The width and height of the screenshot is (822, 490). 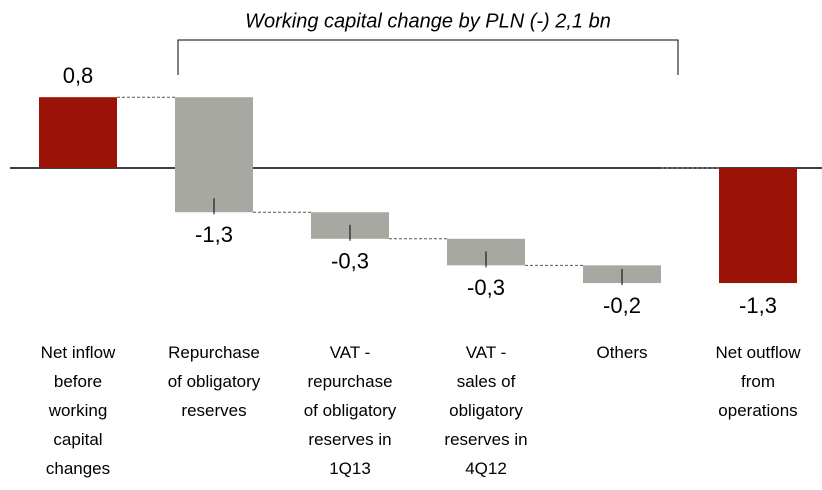 What do you see at coordinates (428, 21) in the screenshot?
I see `annotation: Working capital change by PLN (-) 2,1 bn` at bounding box center [428, 21].